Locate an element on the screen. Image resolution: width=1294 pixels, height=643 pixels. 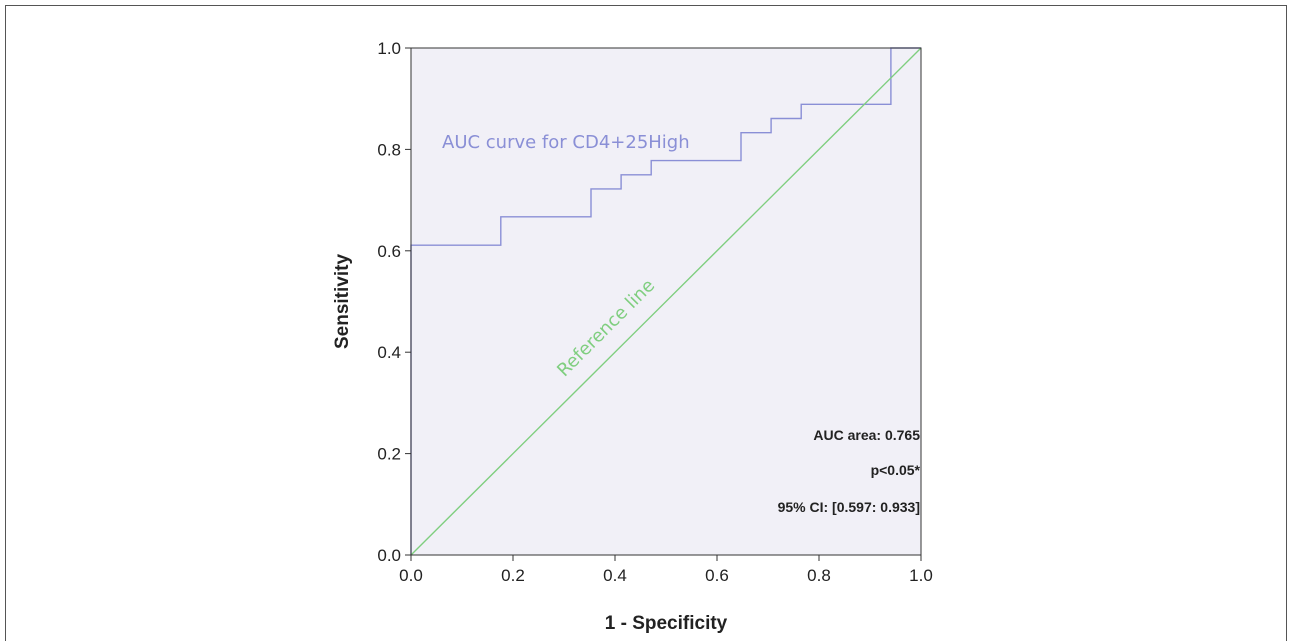
x-tick-label: 0.2 is located at coordinates (513, 575).